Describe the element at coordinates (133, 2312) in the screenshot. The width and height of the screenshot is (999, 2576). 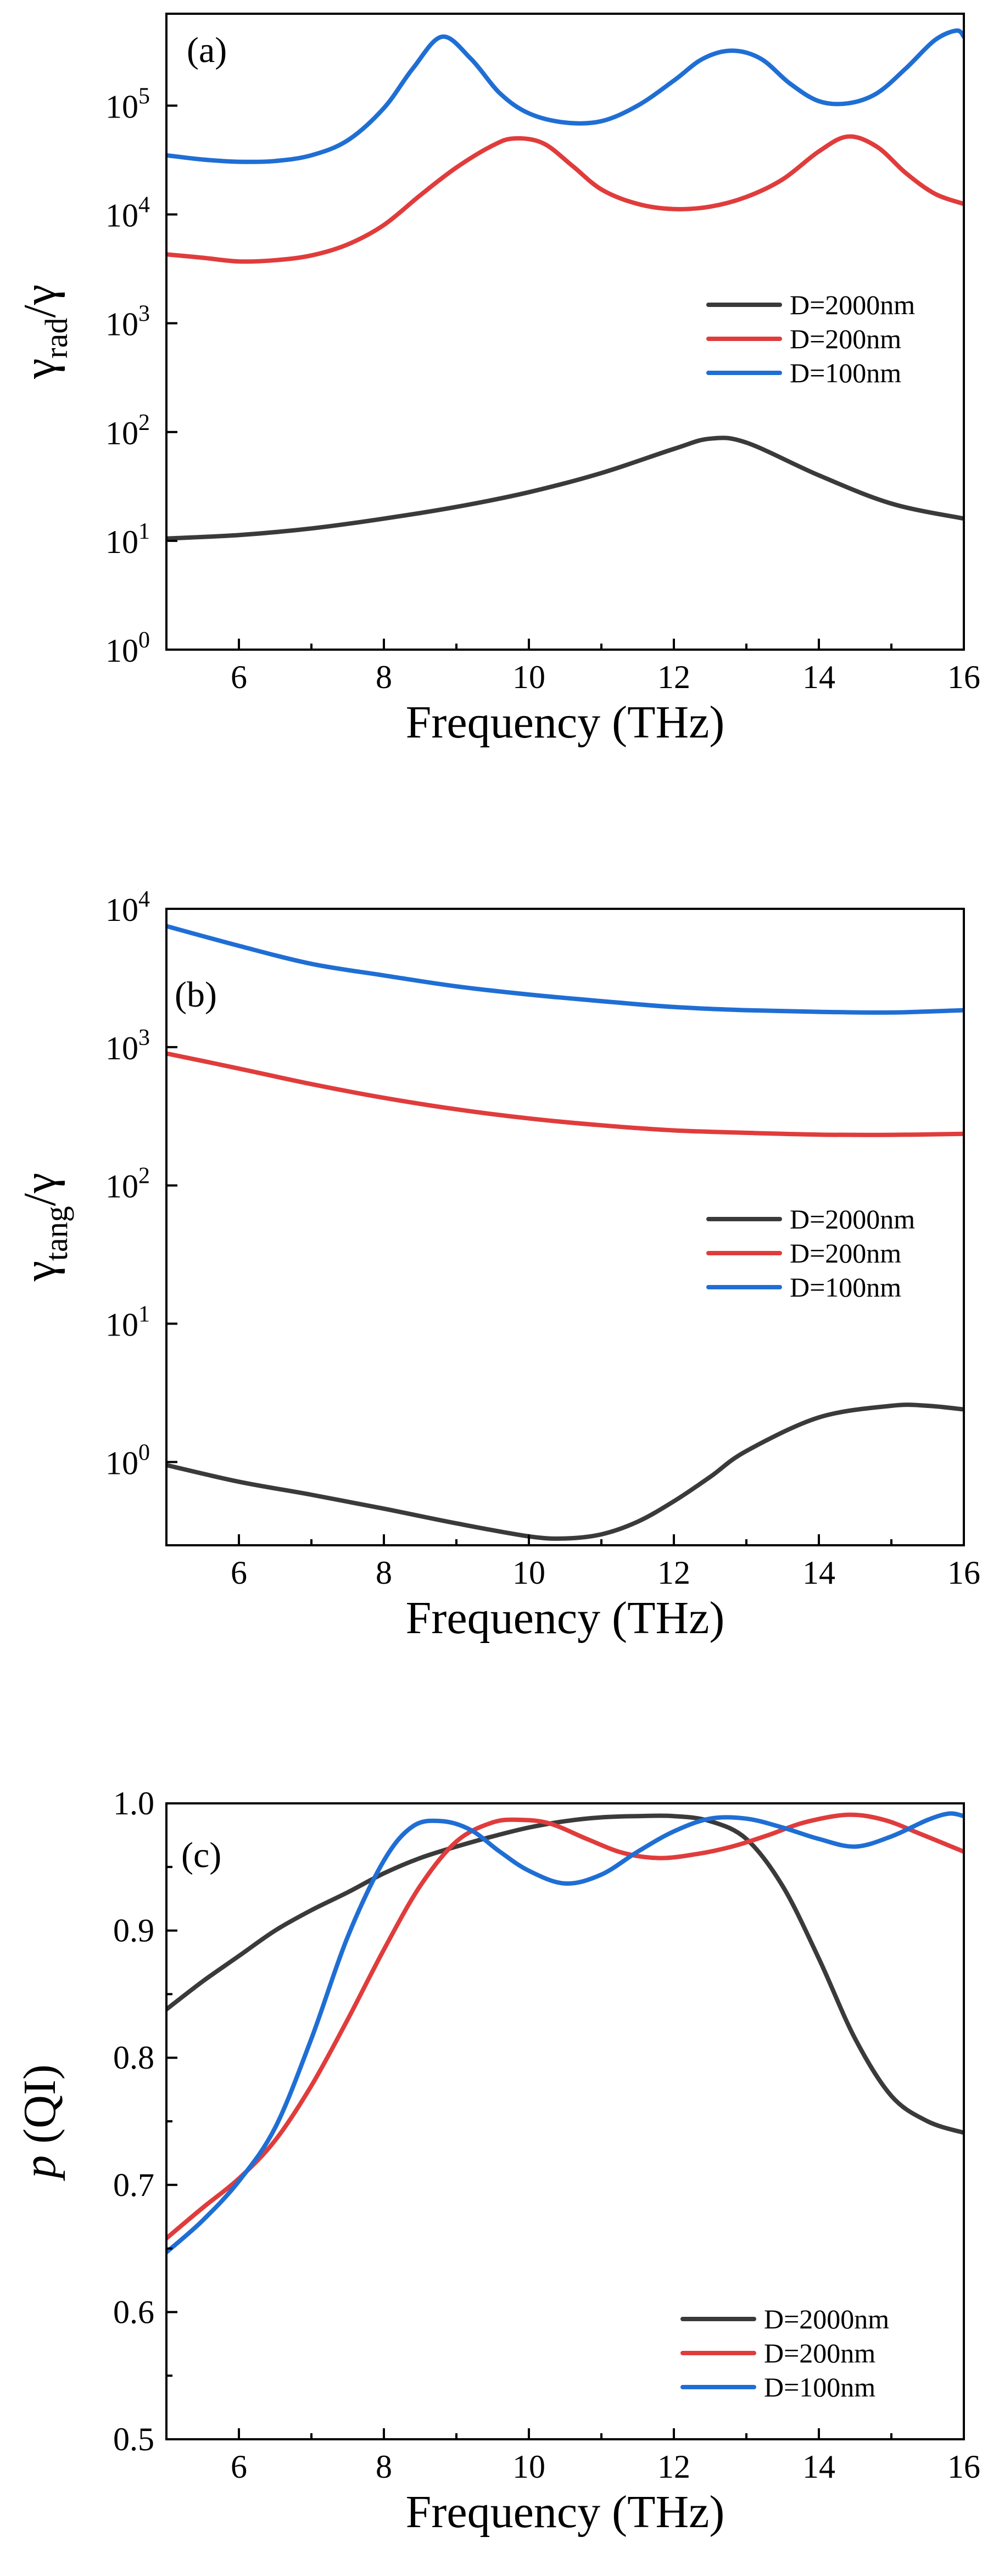
I see `y-tick-label: 0.6` at that location.